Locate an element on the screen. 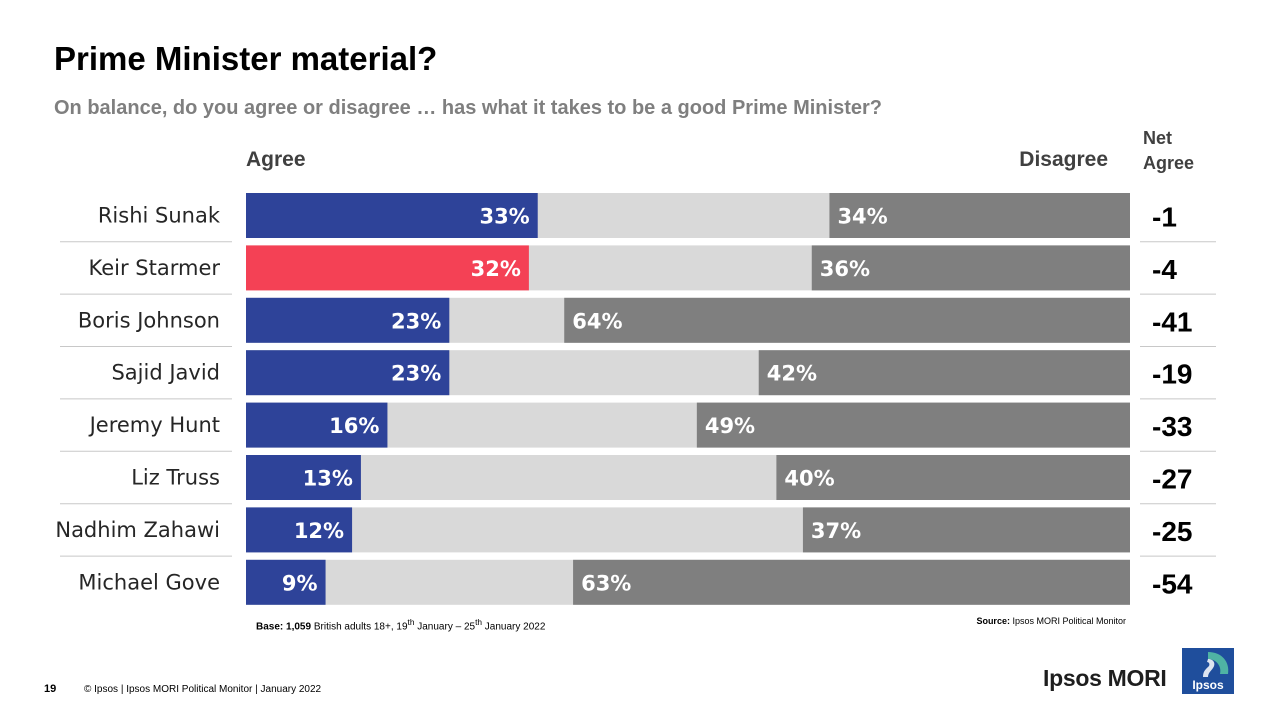 Image resolution: width=1280 pixels, height=720 pixels. disagree-value-label-0: 34% is located at coordinates (862, 217).